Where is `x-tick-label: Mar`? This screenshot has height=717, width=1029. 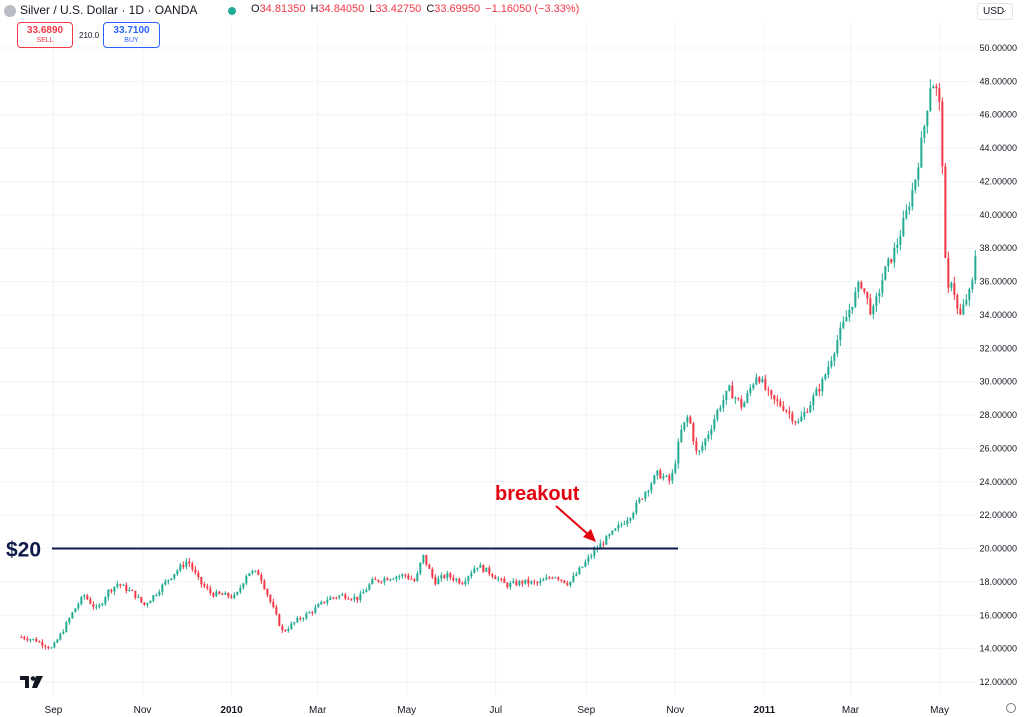
x-tick-label: Mar is located at coordinates (318, 710).